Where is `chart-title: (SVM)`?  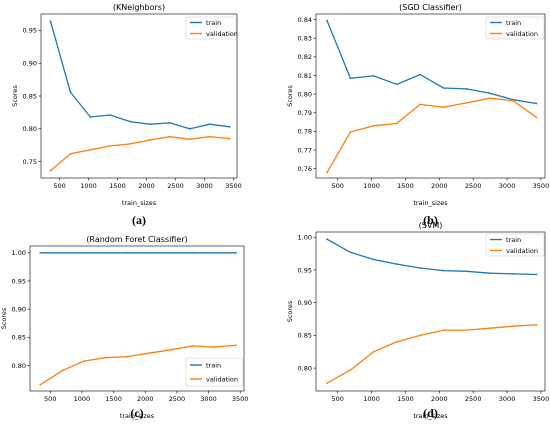 chart-title: (SVM) is located at coordinates (431, 225).